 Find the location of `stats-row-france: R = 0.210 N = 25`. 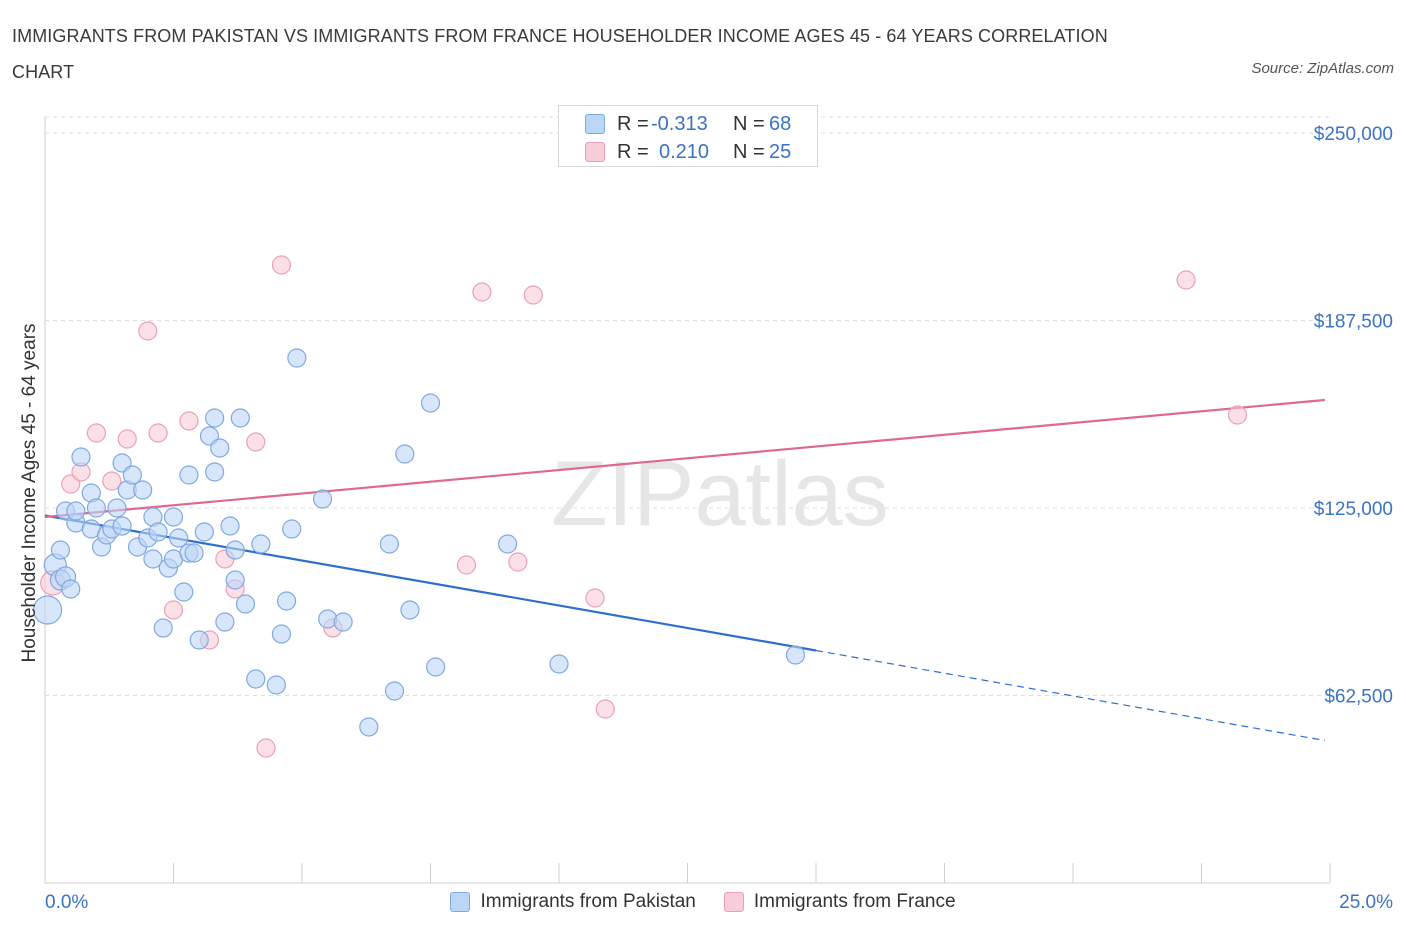

stats-row-france: R = 0.210 N = 25 is located at coordinates (688, 152).